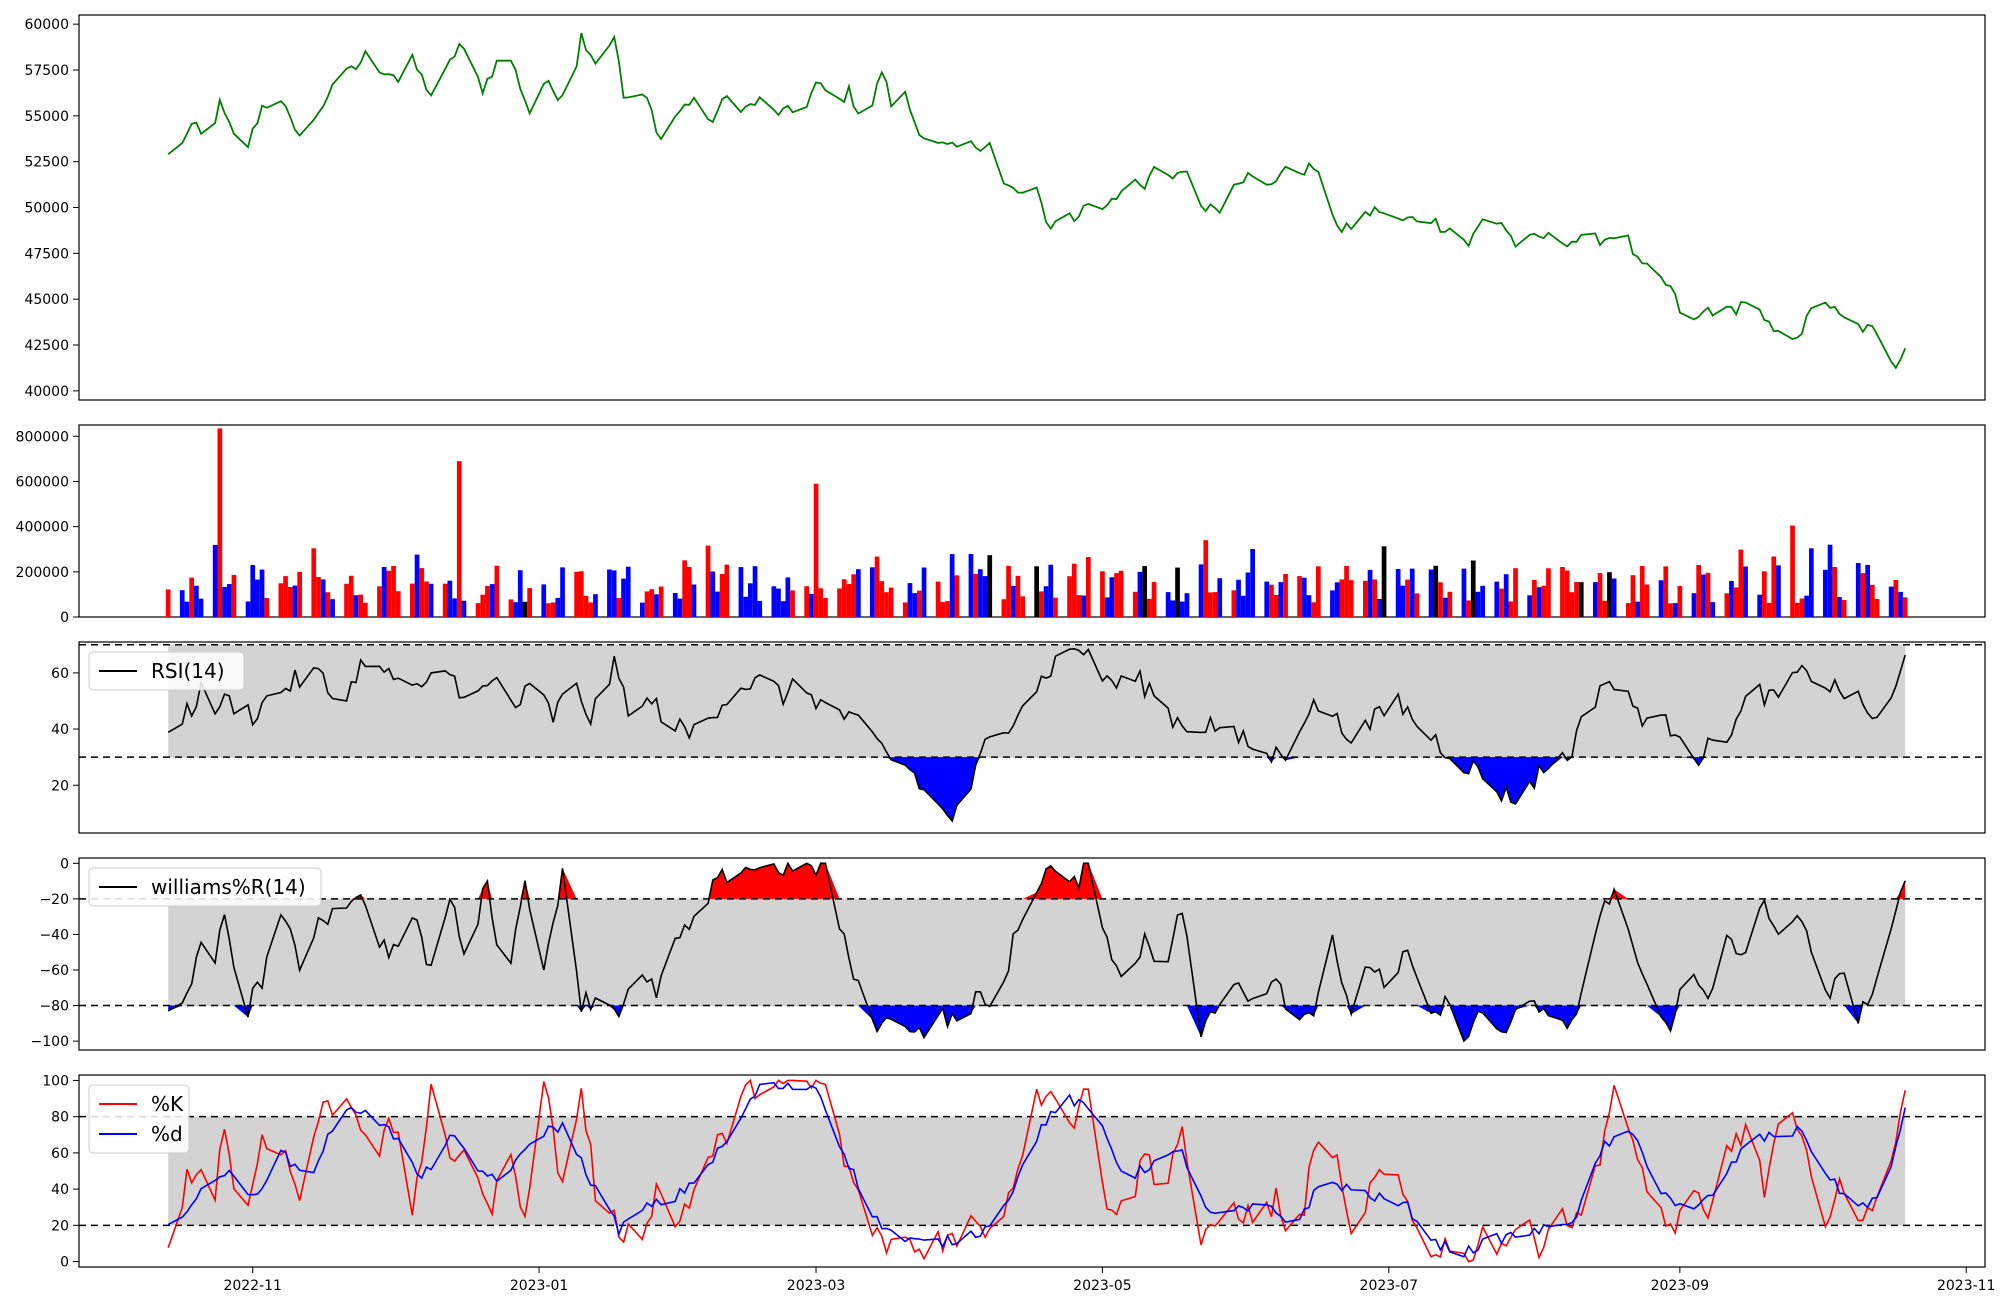 The image size is (2000, 1300). Describe the element at coordinates (46, 346) in the screenshot. I see `y-tick-label: 42500` at that location.